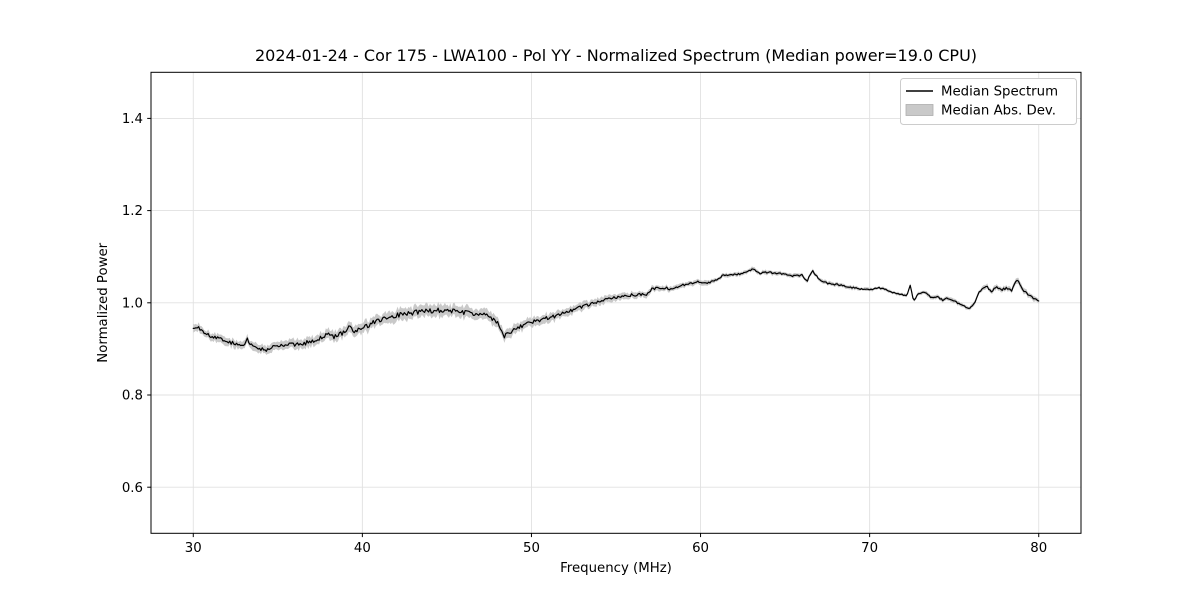 The width and height of the screenshot is (1200, 604). Describe the element at coordinates (919, 110) in the screenshot. I see `legend-patch-sample` at that location.